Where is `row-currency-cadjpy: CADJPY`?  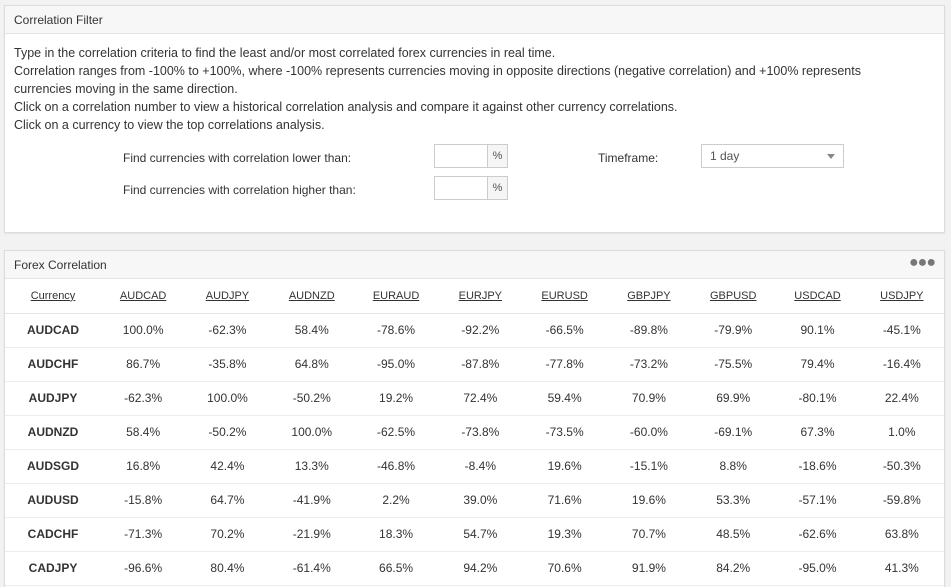
row-currency-cadjpy: CADJPY is located at coordinates (53, 568).